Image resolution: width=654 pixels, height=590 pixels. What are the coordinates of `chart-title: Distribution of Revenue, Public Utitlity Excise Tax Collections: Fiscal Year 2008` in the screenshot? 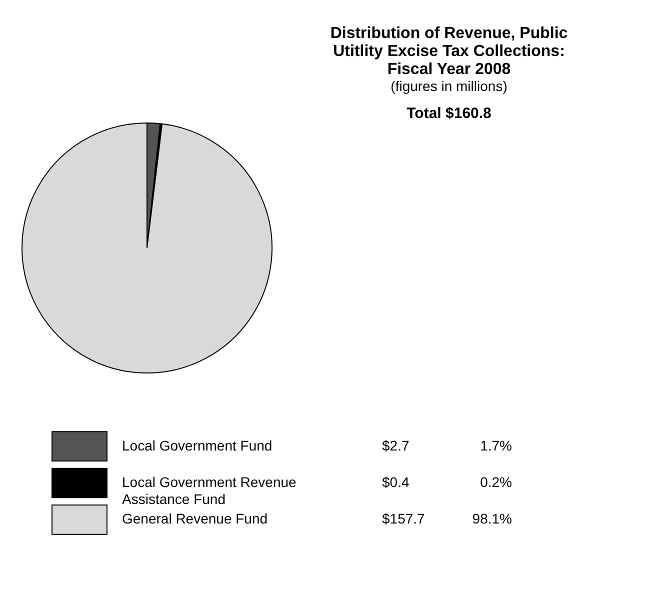 It's located at (449, 51).